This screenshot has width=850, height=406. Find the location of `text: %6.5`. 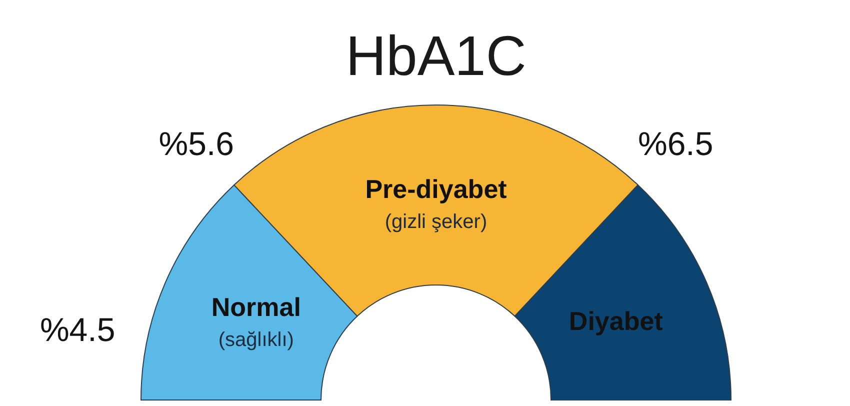

text: %6.5 is located at coordinates (676, 143).